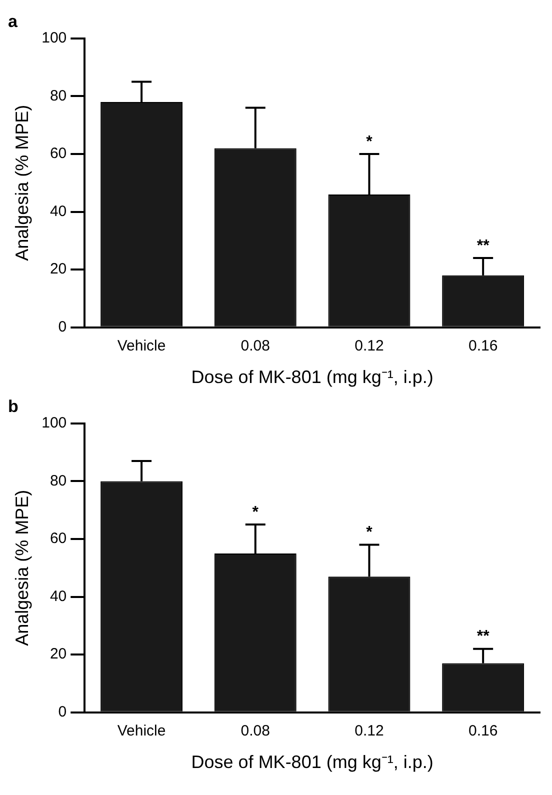 This screenshot has width=552, height=795. I want to click on chart-title: b, so click(13, 406).